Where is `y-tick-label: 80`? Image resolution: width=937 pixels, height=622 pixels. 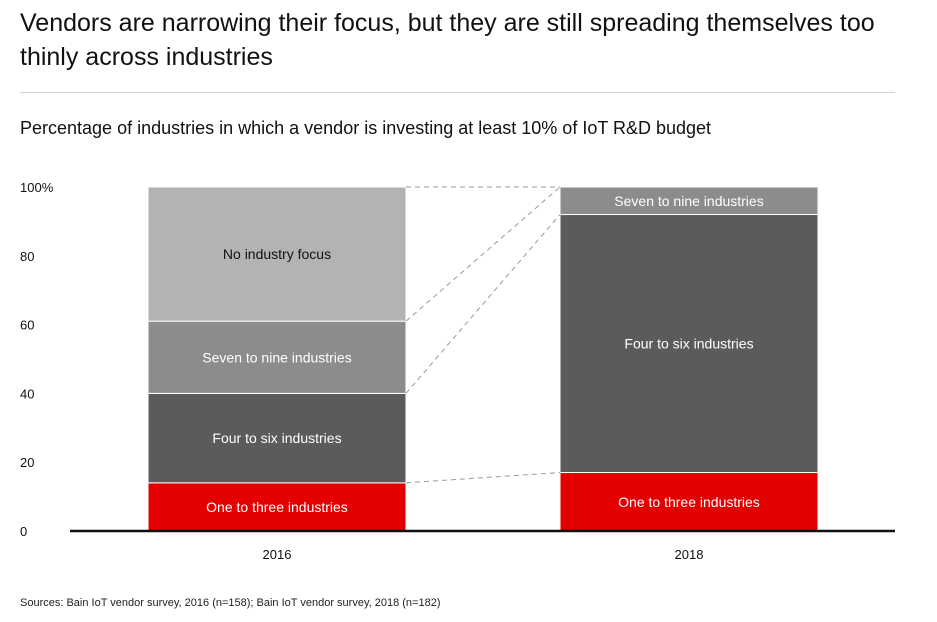
y-tick-label: 80 is located at coordinates (27, 256).